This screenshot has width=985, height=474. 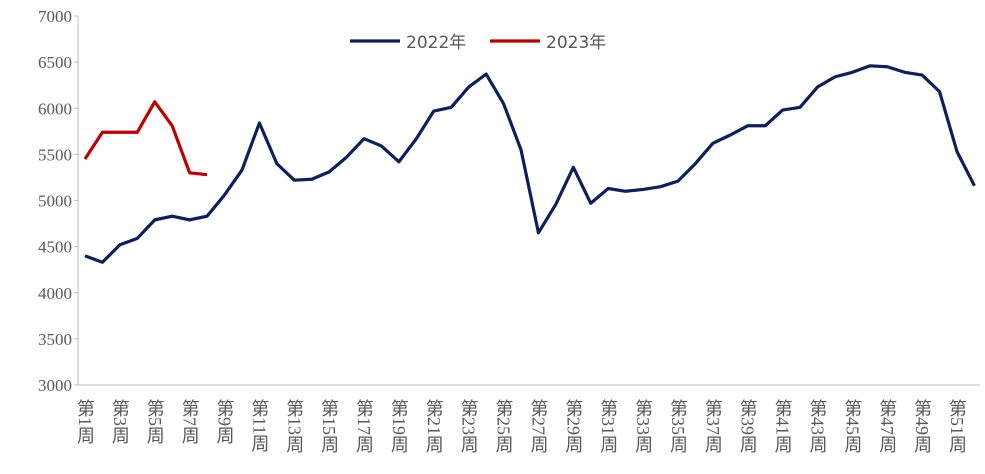 I want to click on x-tick-label: 第45周, so click(x=852, y=426).